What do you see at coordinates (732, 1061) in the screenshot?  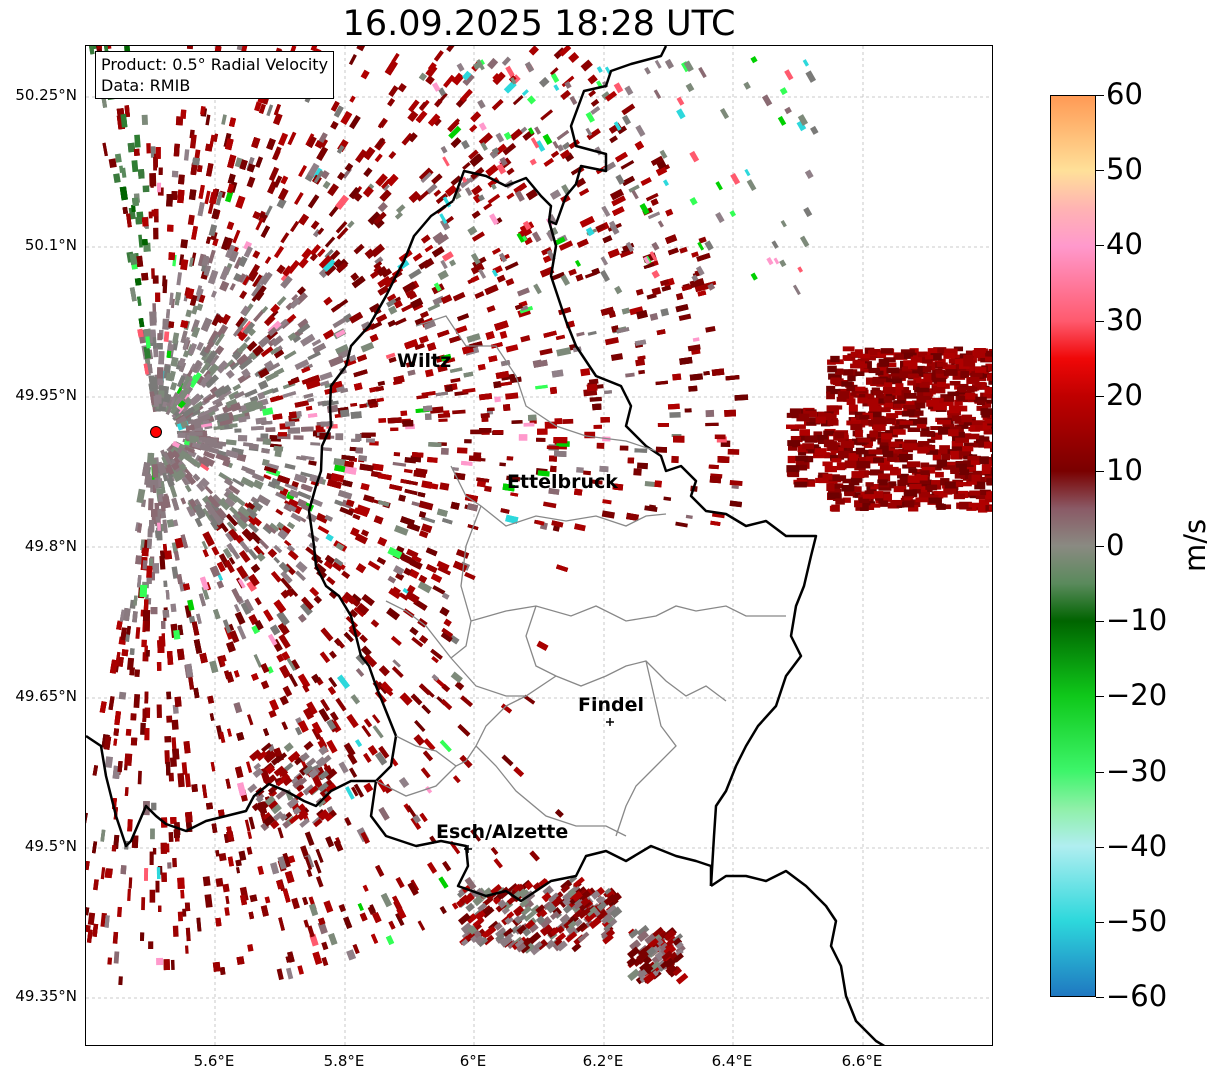 I see `lon-label: 6.4°E` at bounding box center [732, 1061].